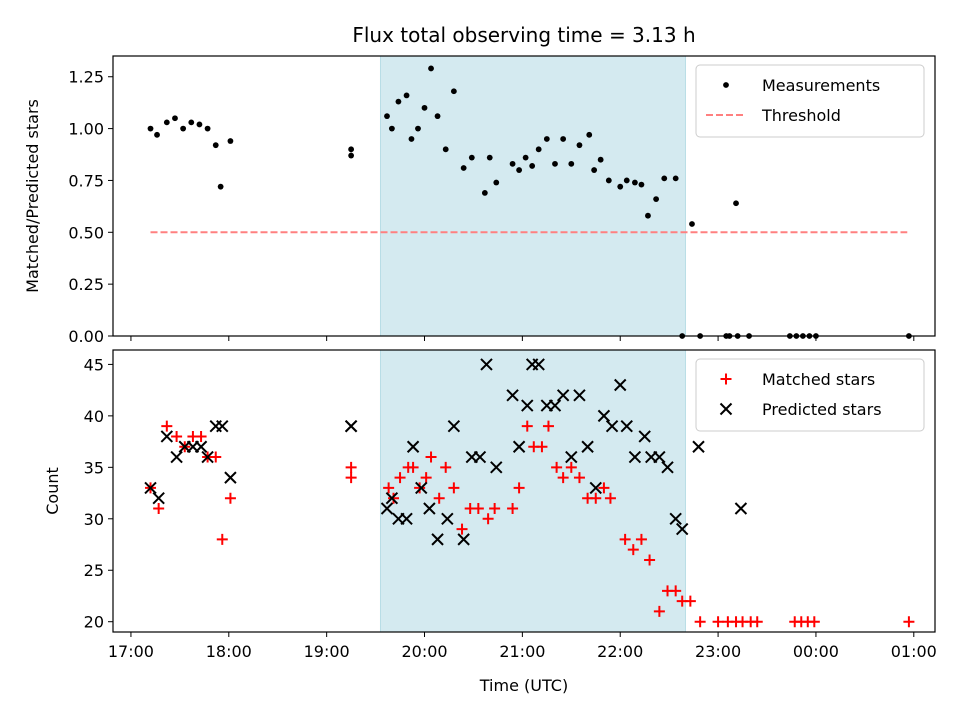 This screenshot has height=720, width=960. Describe the element at coordinates (86, 284) in the screenshot. I see `y-tick-label: 0.25` at that location.